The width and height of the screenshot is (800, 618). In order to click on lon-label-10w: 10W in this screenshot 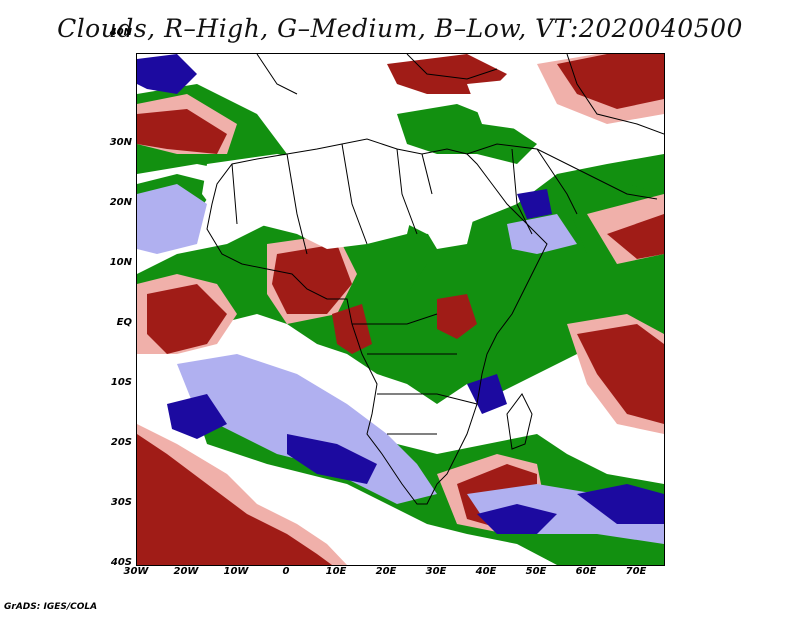, I will do `click(236, 571)`.